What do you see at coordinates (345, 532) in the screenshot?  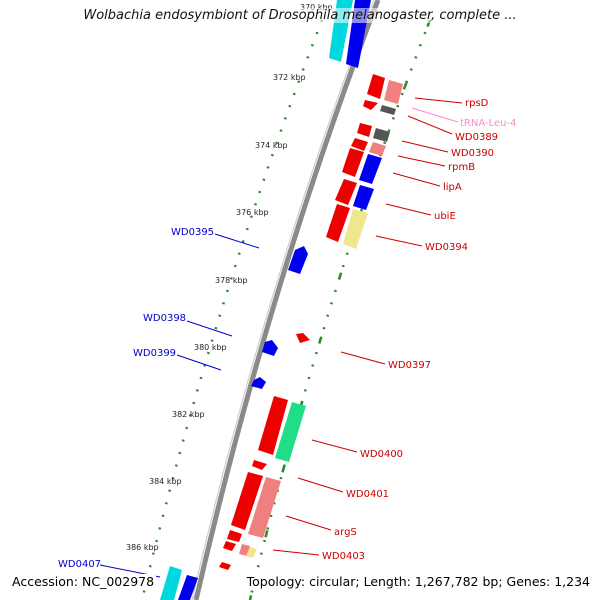 I see `label-argS: argS` at bounding box center [345, 532].